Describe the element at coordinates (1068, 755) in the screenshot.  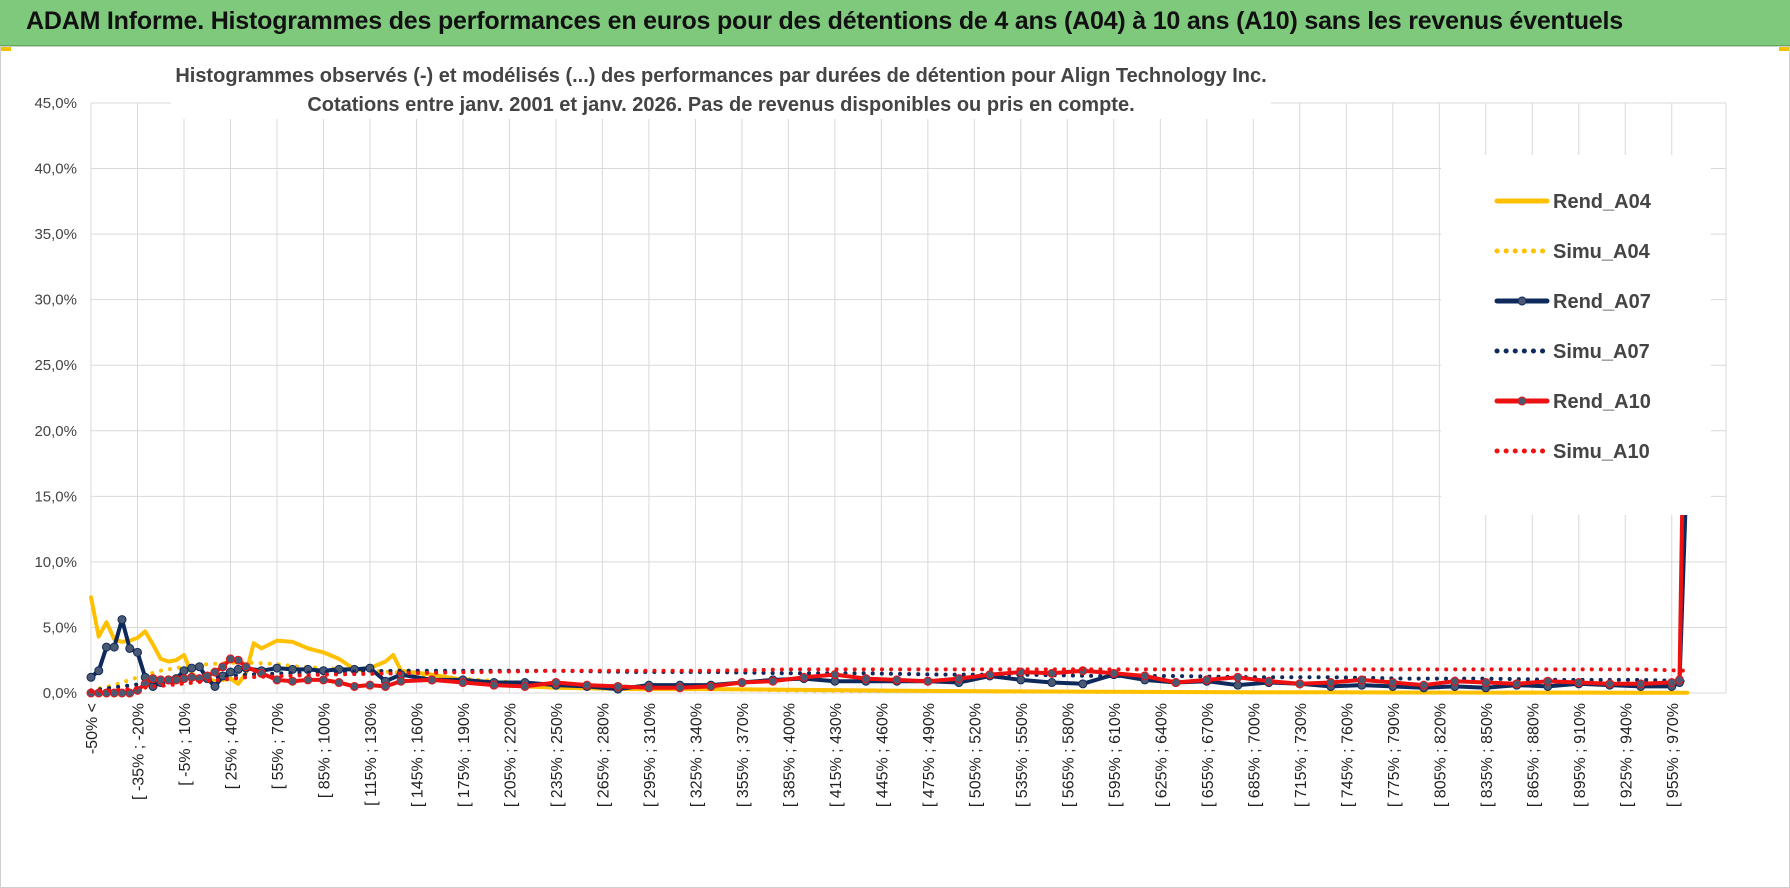
I see `x-tick-label: [ 565% ; 580%` at that location.